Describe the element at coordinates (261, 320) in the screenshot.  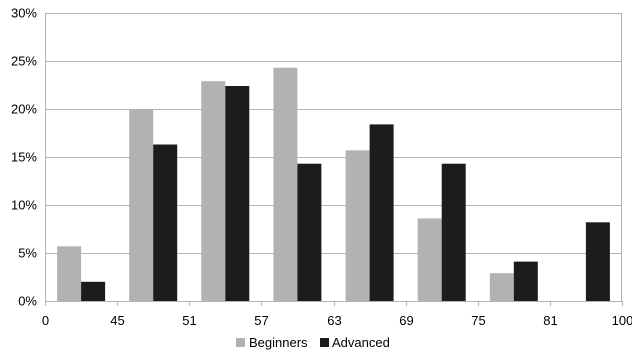
I see `x-tick-label: 57` at that location.